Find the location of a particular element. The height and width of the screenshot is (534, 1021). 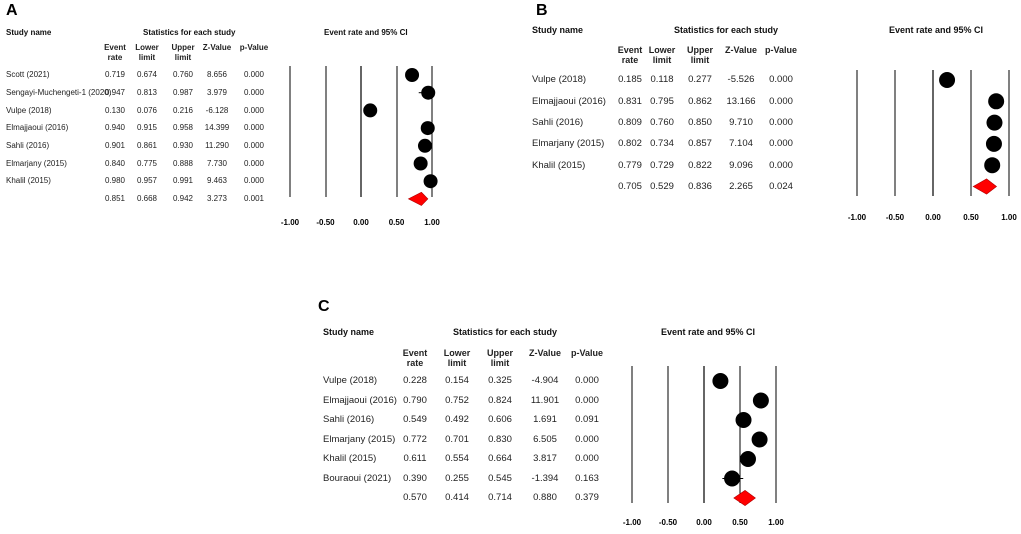

study-value: 0.729 is located at coordinates (662, 165).